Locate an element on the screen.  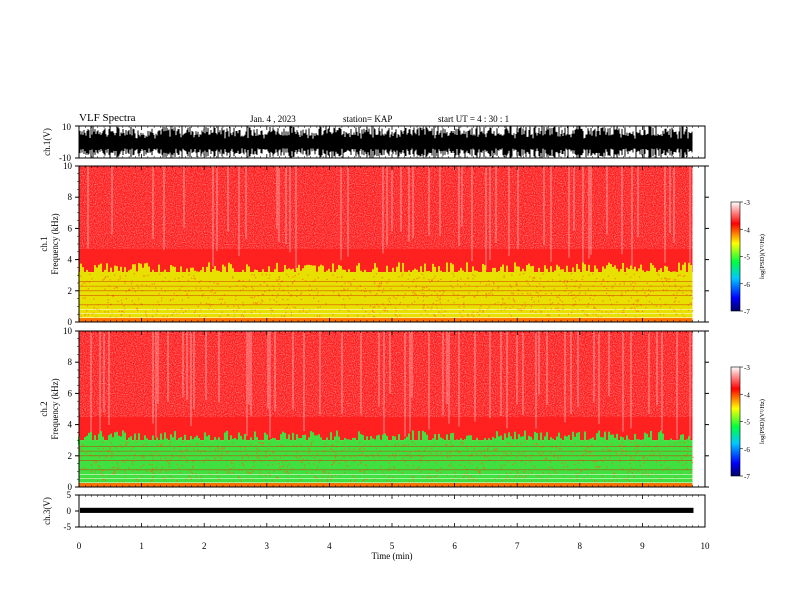
x-tick-label: 1 is located at coordinates (141, 546).